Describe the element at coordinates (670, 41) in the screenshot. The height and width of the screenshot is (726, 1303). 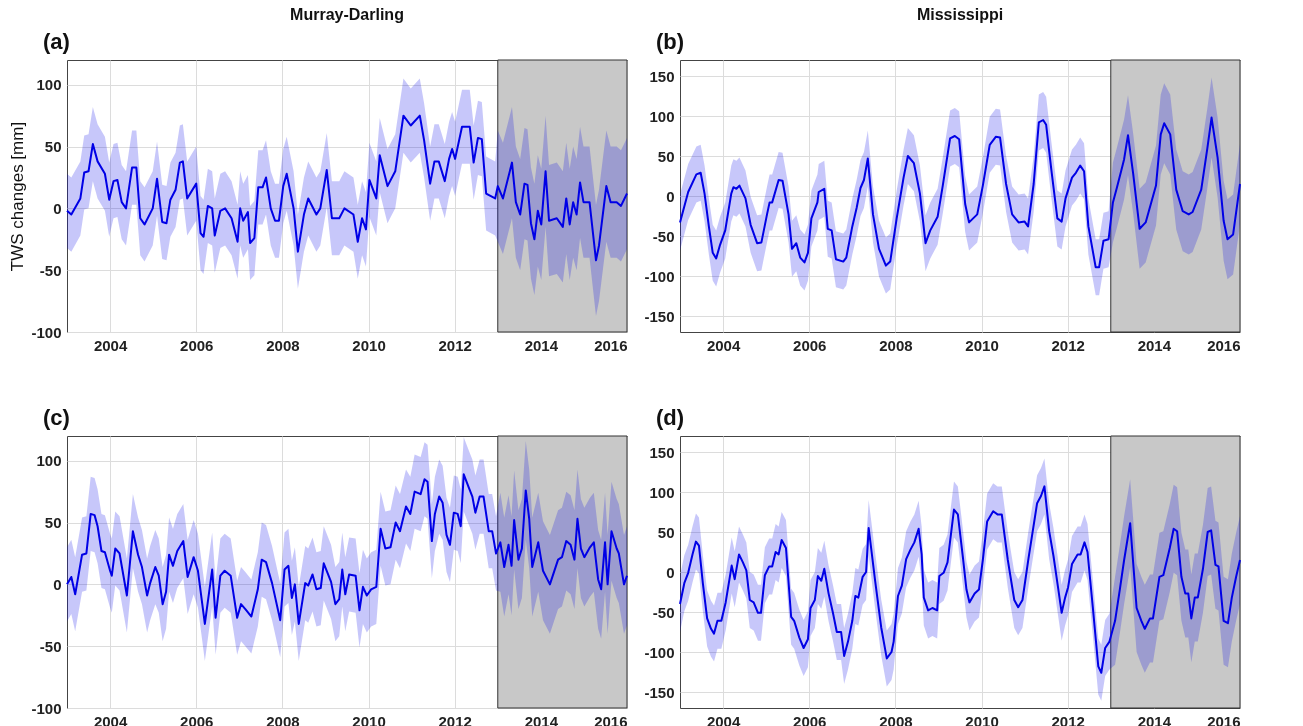
I see `text: (b)` at that location.